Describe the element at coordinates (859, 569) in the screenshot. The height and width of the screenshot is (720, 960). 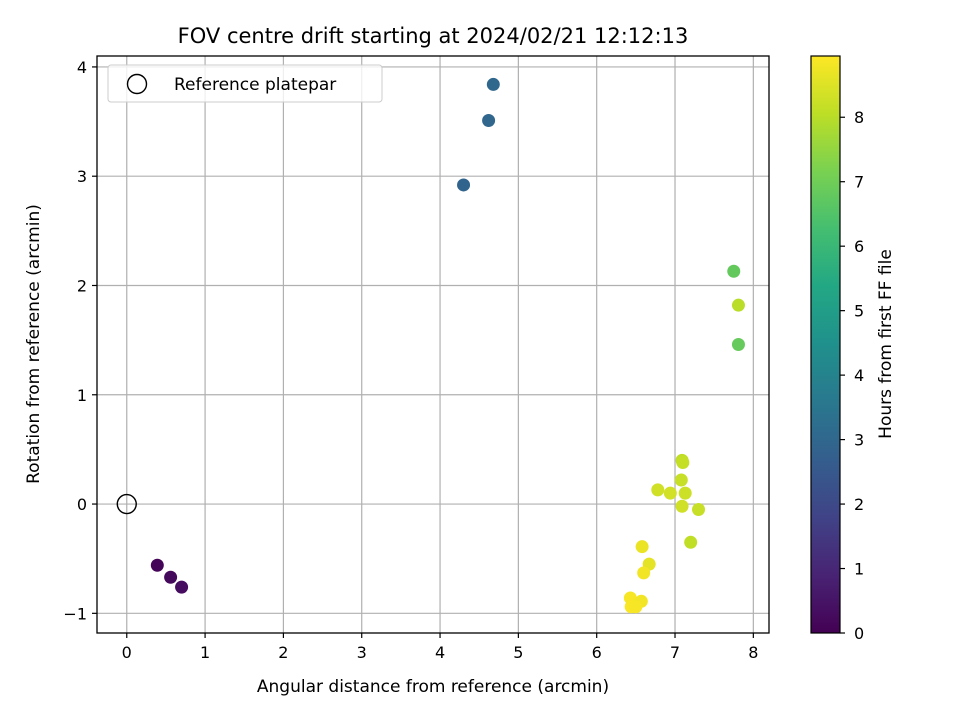
I see `colorbar-tick-label: 1` at that location.